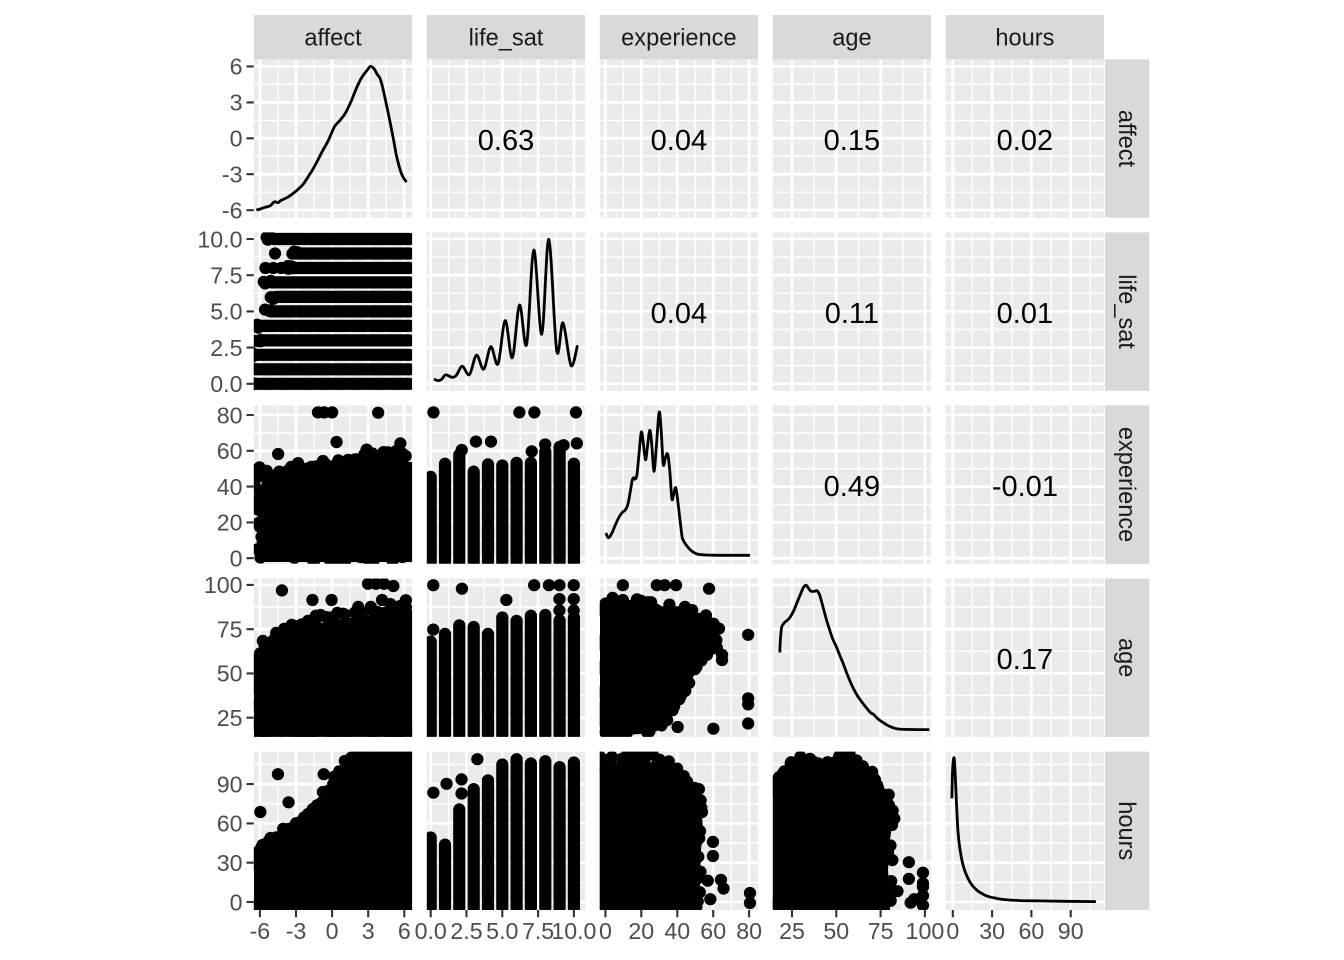  I want to click on svg-text: 0.17, so click(1025, 660).